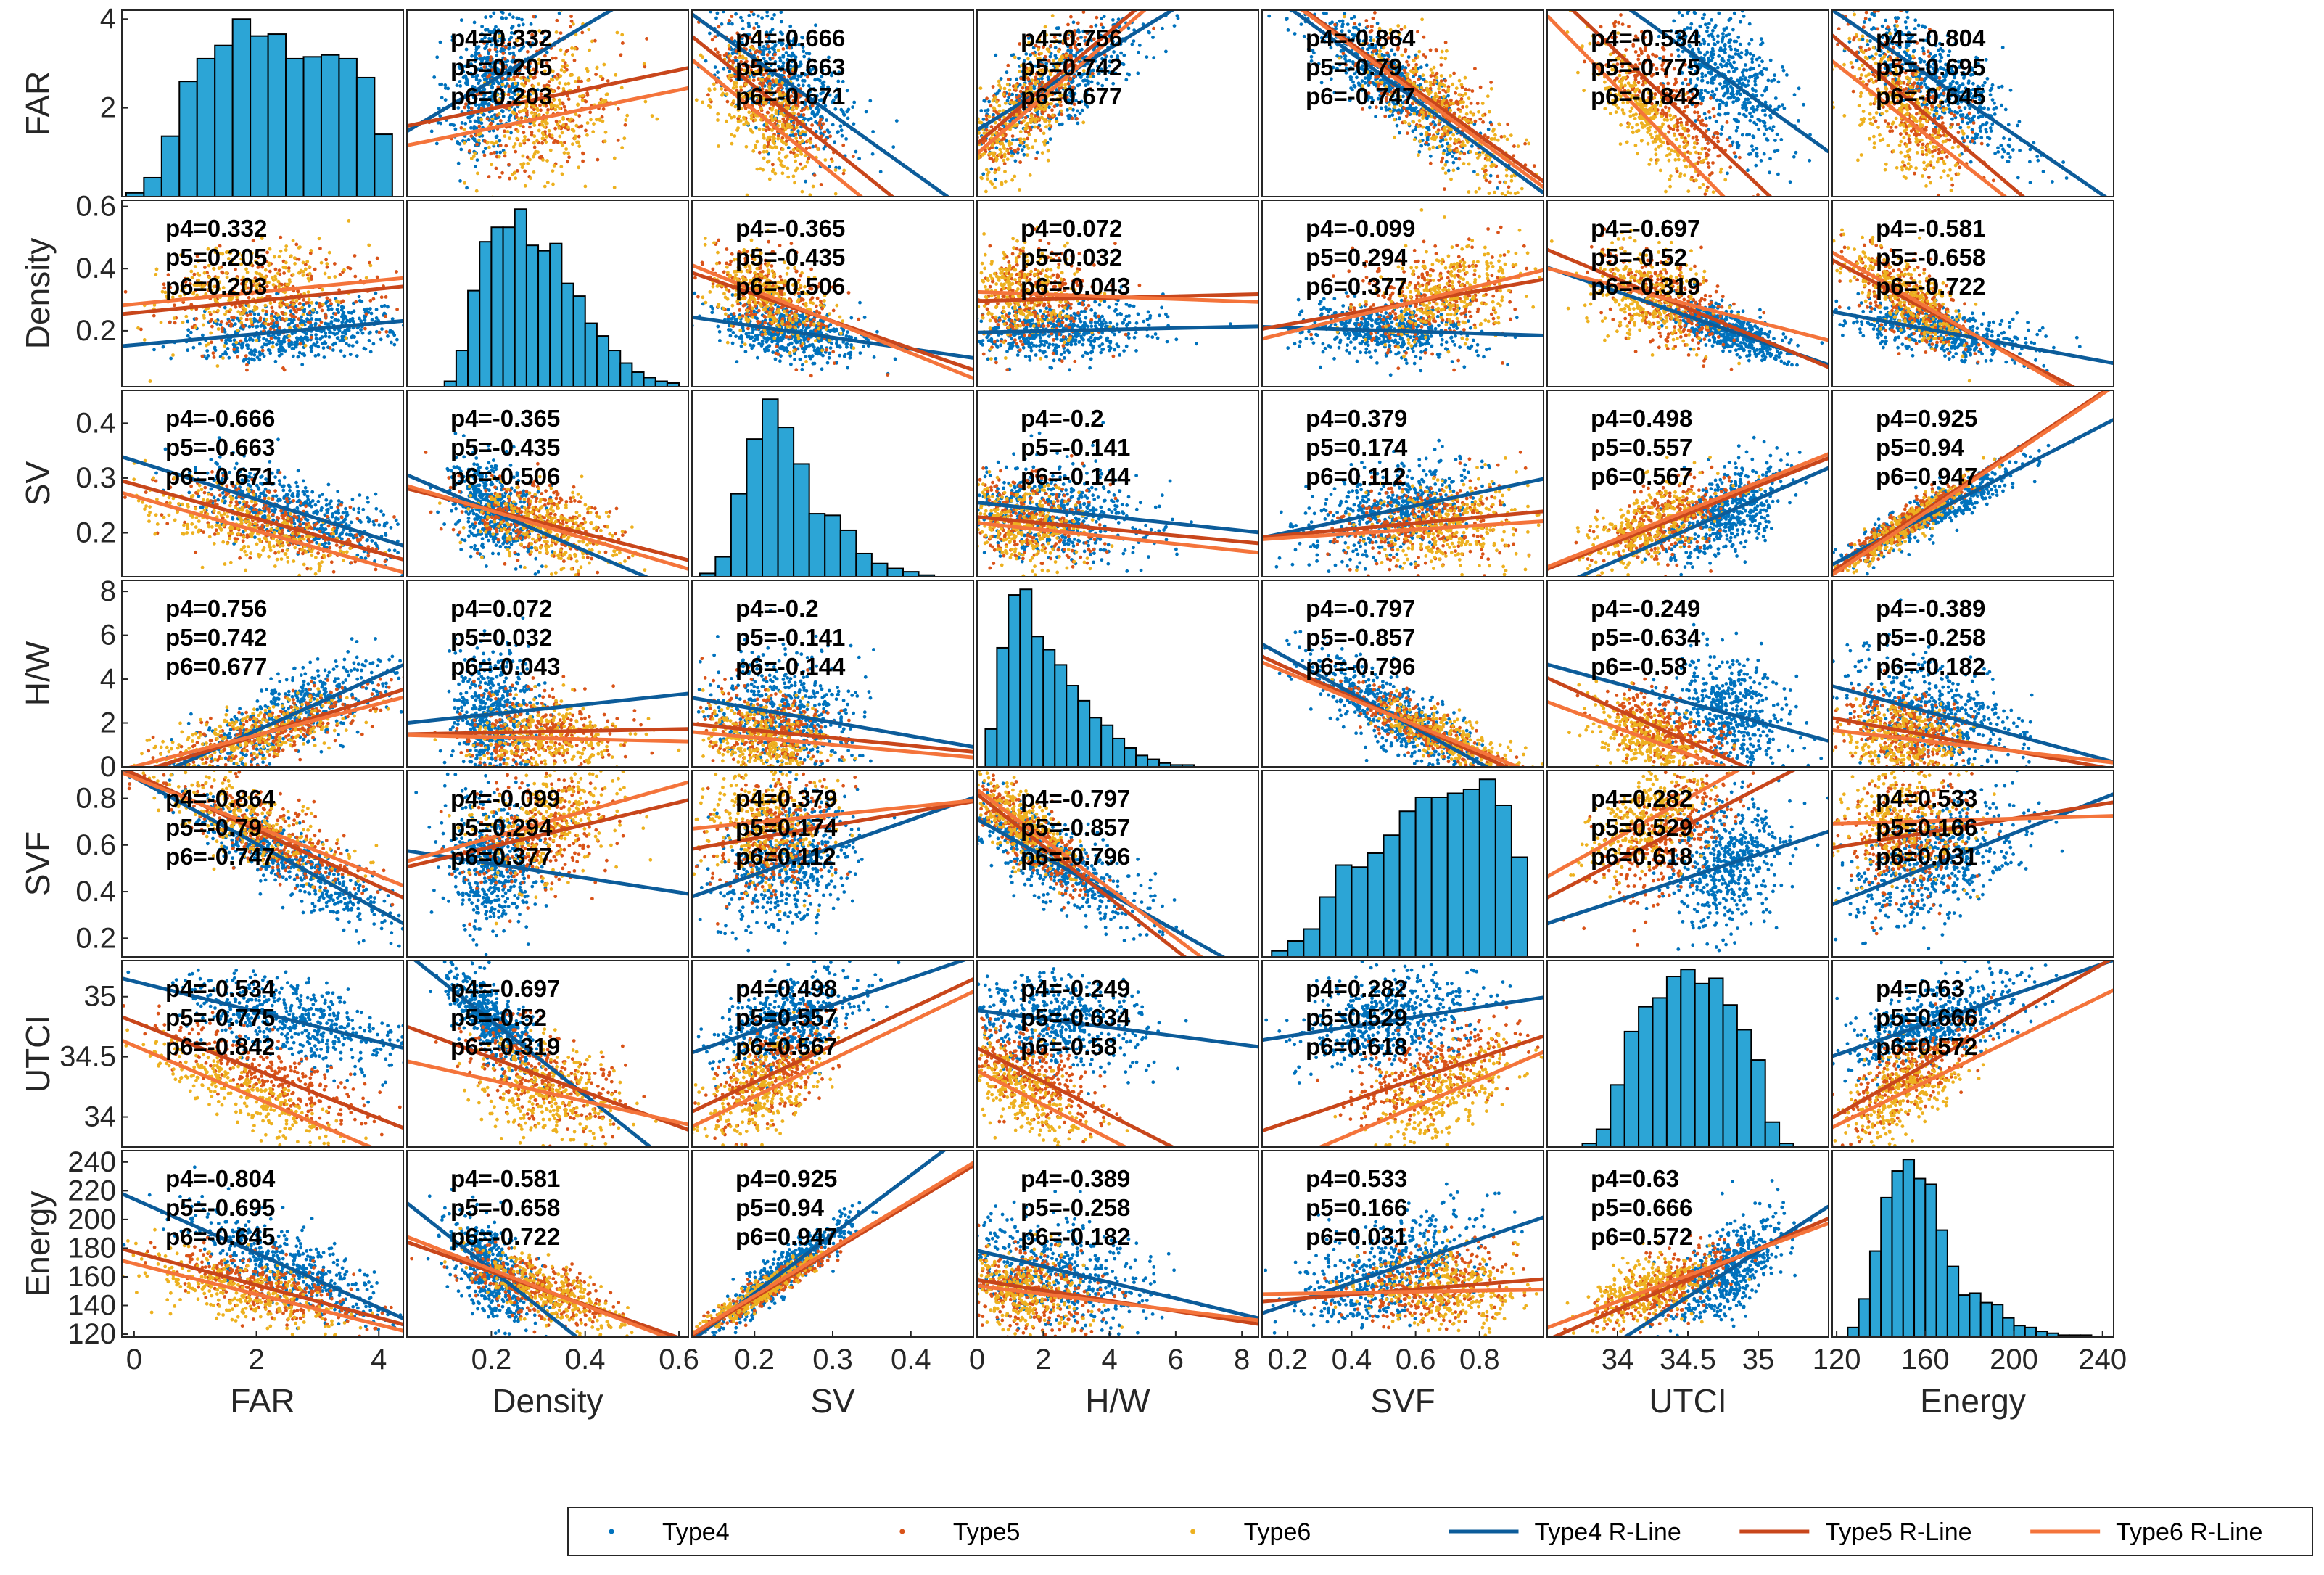 The height and width of the screenshot is (1575, 2324). Describe the element at coordinates (1361, 38) in the screenshot. I see `coef-label-p4: p4=-0.864` at that location.